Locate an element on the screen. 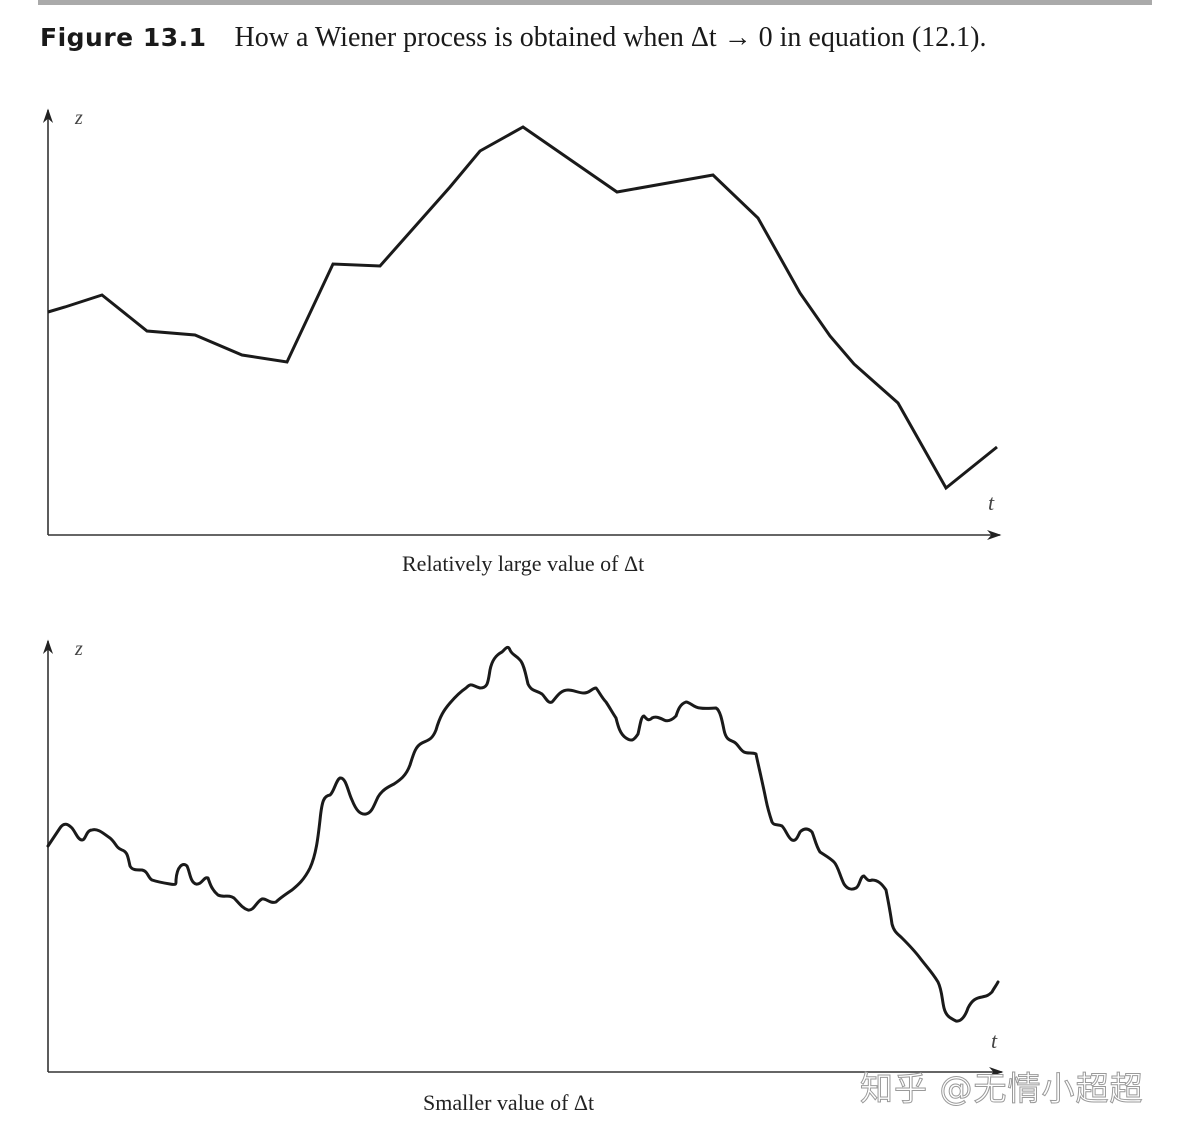  panel-1-x-label: t is located at coordinates (991, 502).